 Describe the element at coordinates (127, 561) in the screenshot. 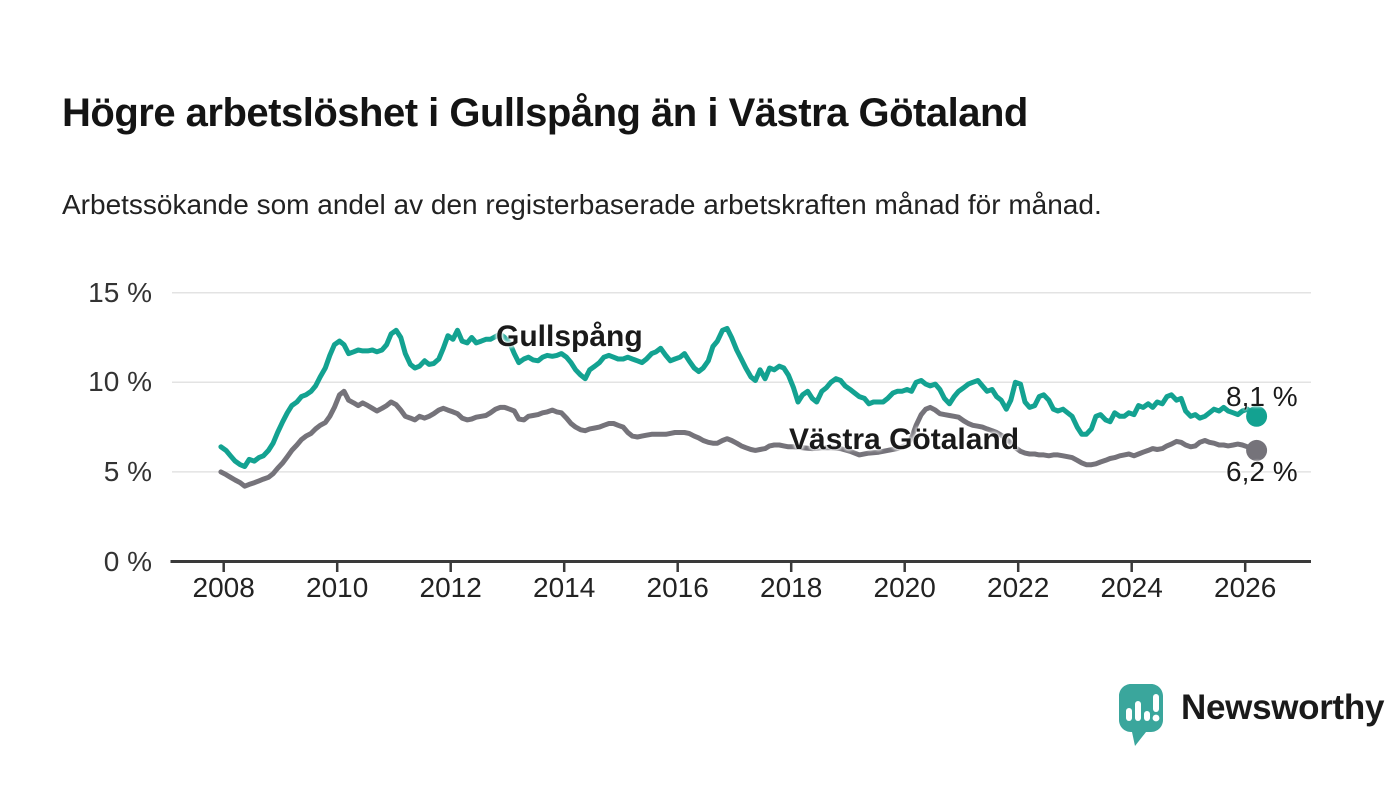

I see `y-axis-label-0: 0 %` at that location.